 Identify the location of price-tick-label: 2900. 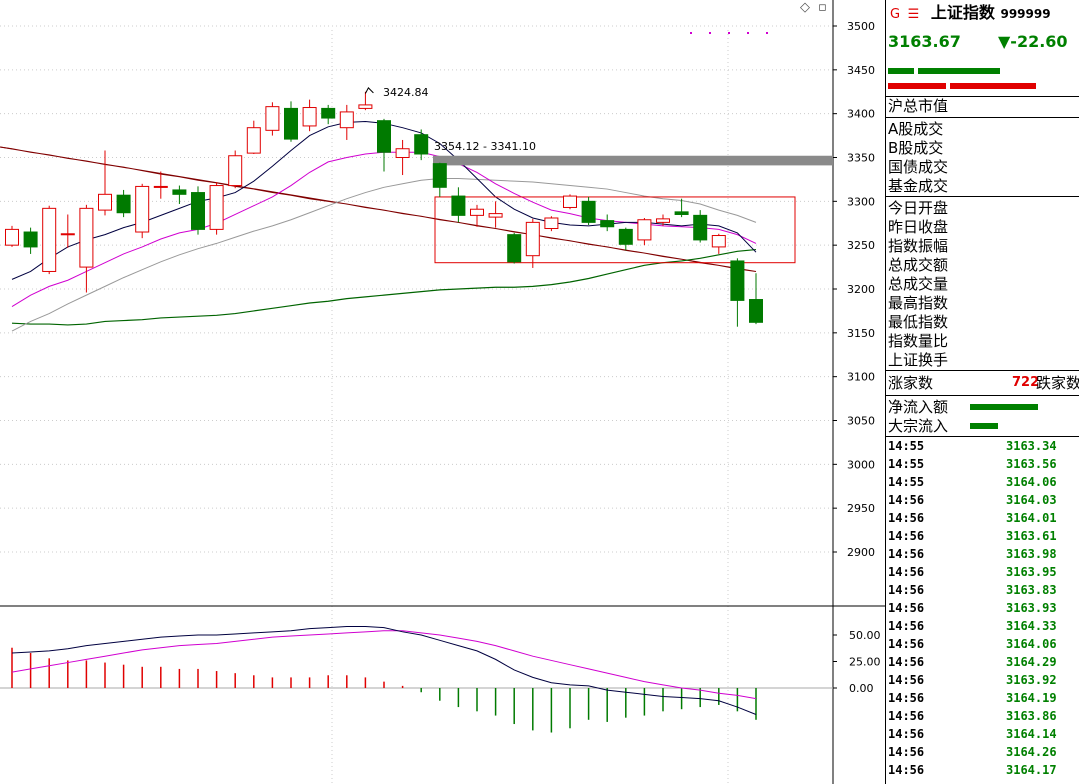
(861, 552).